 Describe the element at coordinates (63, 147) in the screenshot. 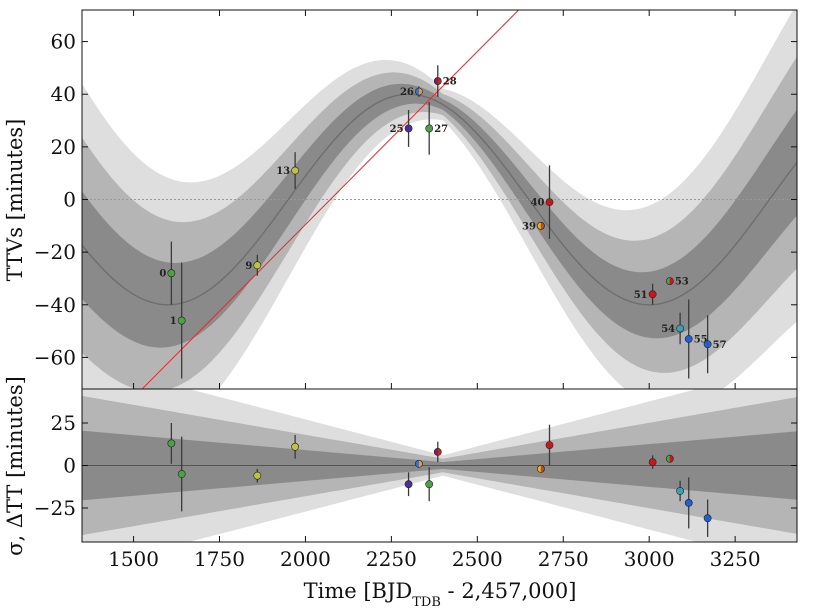

I see `y-tick-label: 20` at that location.